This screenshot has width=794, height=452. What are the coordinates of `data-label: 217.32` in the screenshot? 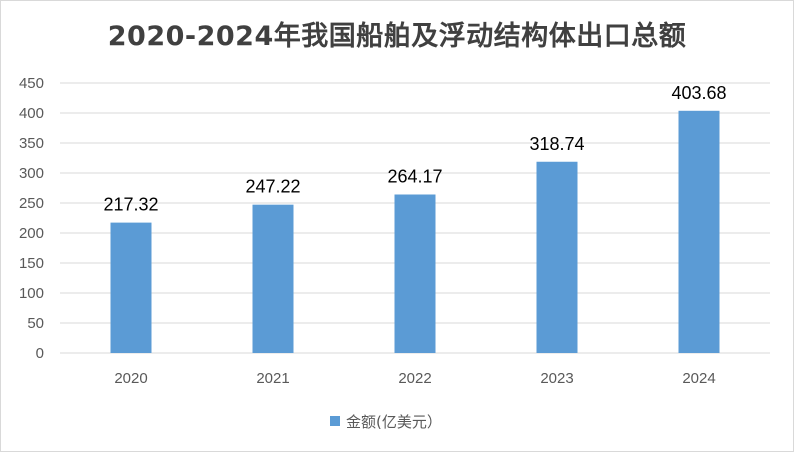 It's located at (130, 205).